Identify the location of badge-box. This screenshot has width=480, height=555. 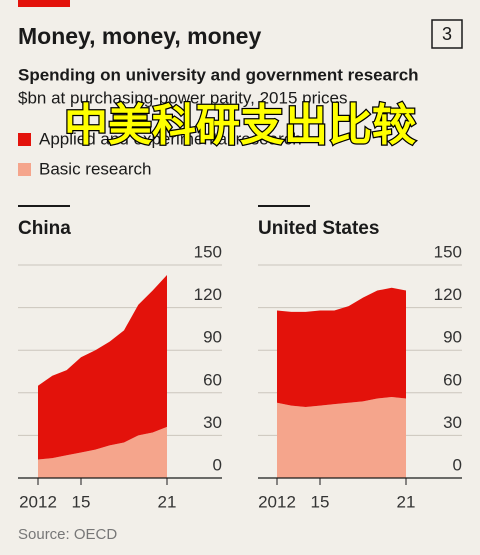
(447, 34).